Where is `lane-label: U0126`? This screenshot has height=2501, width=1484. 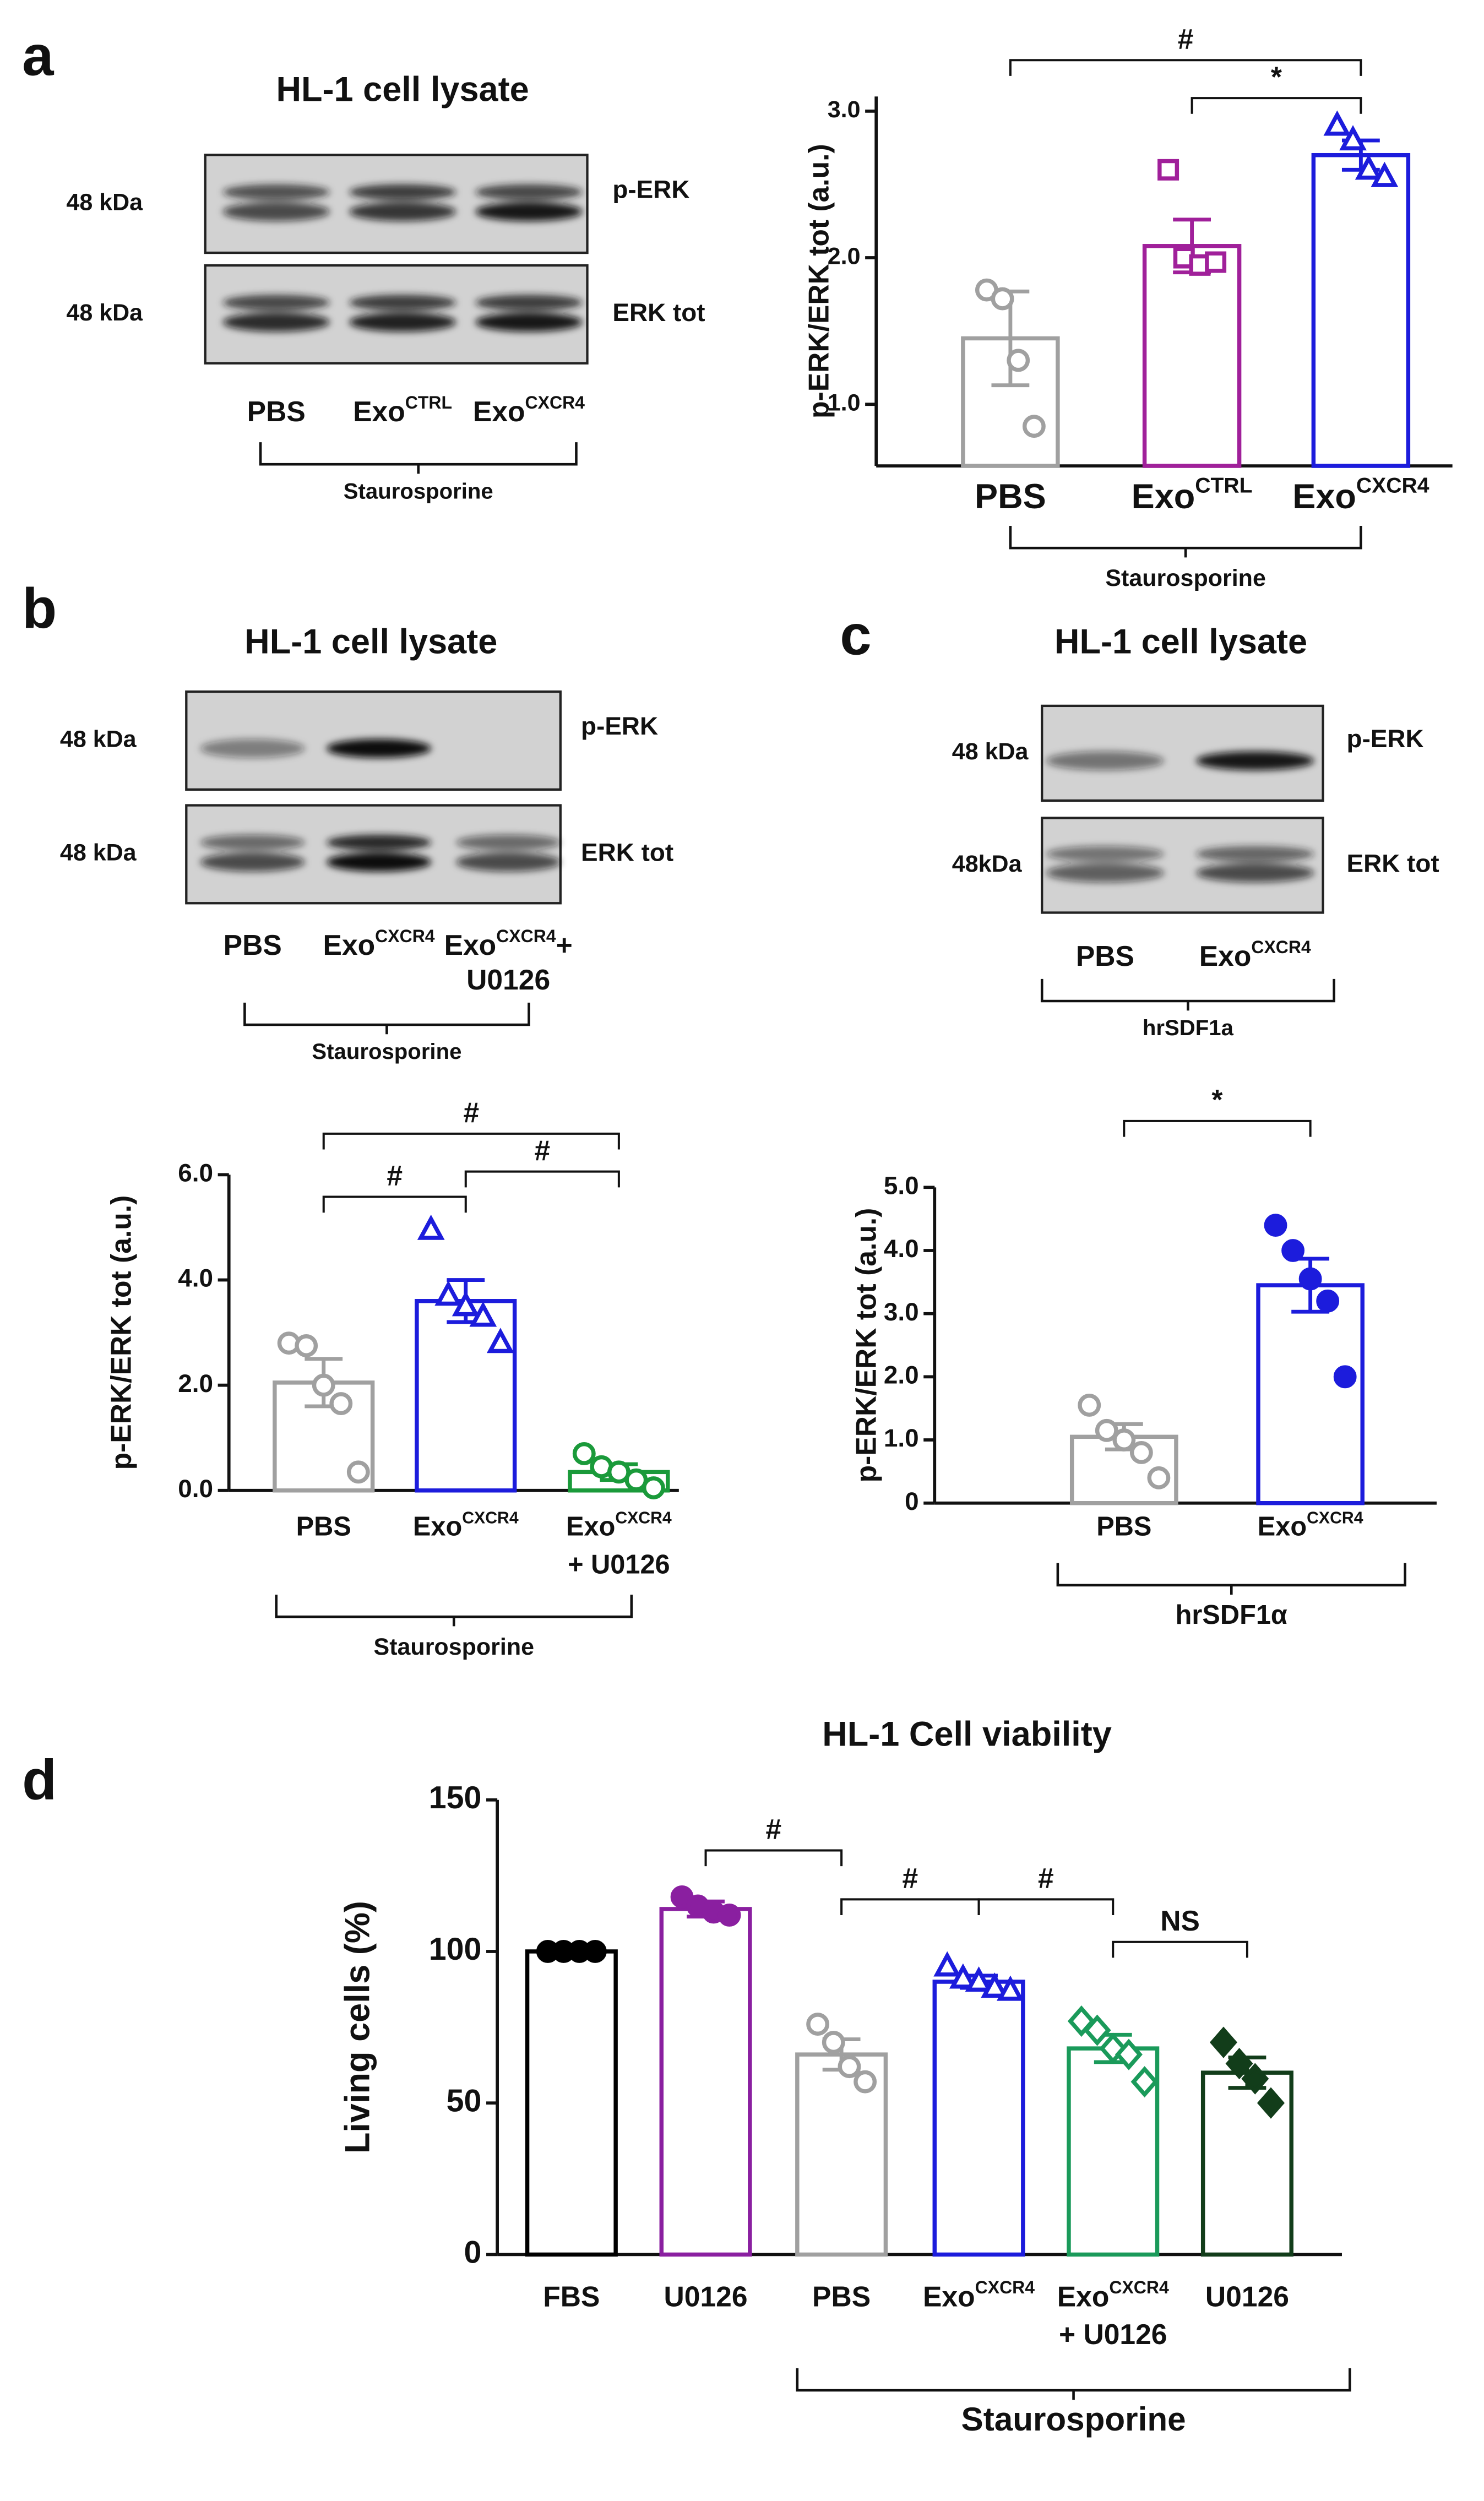 lane-label: U0126 is located at coordinates (508, 980).